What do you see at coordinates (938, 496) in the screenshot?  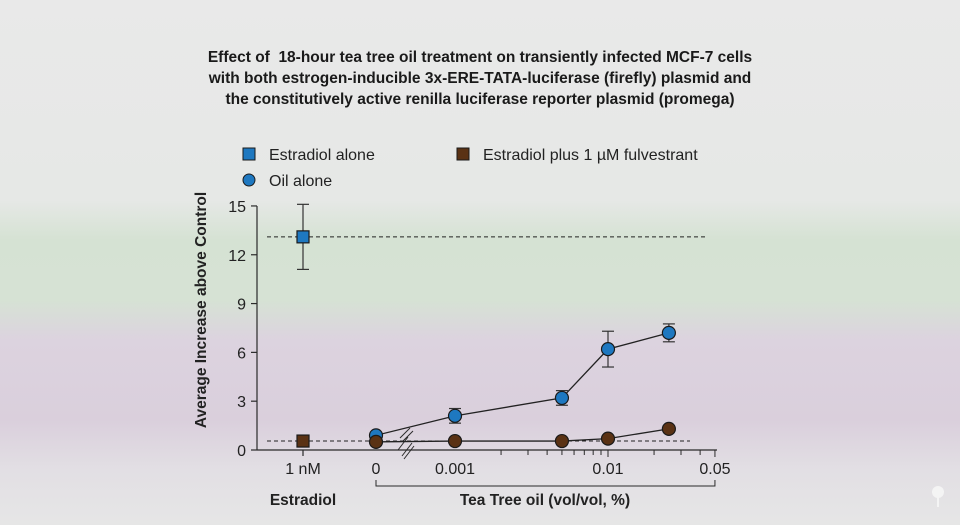 I see `tree-icon` at bounding box center [938, 496].